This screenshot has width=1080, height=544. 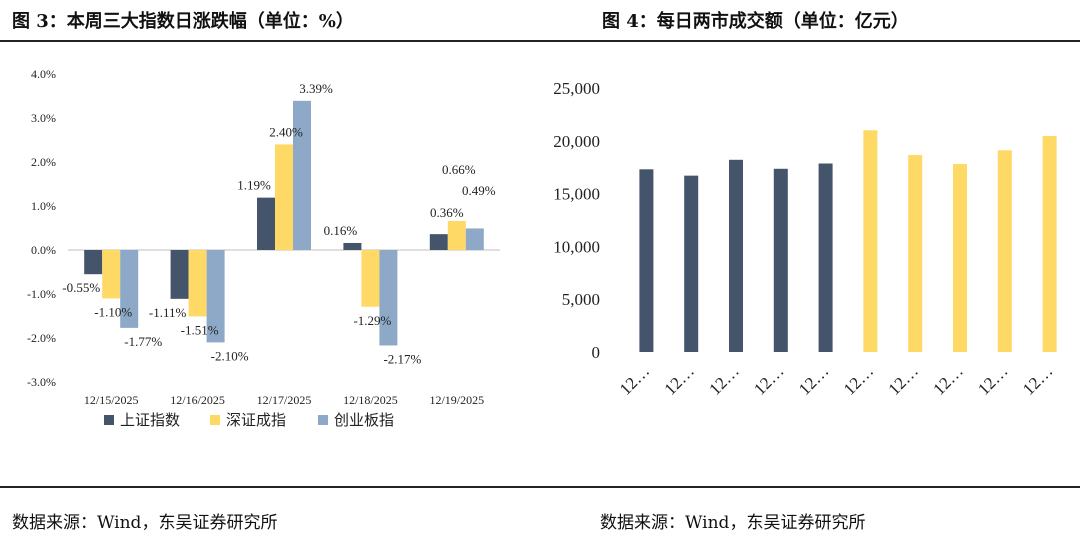 I want to click on left-legend-label: 深证成指, so click(x=256, y=420).